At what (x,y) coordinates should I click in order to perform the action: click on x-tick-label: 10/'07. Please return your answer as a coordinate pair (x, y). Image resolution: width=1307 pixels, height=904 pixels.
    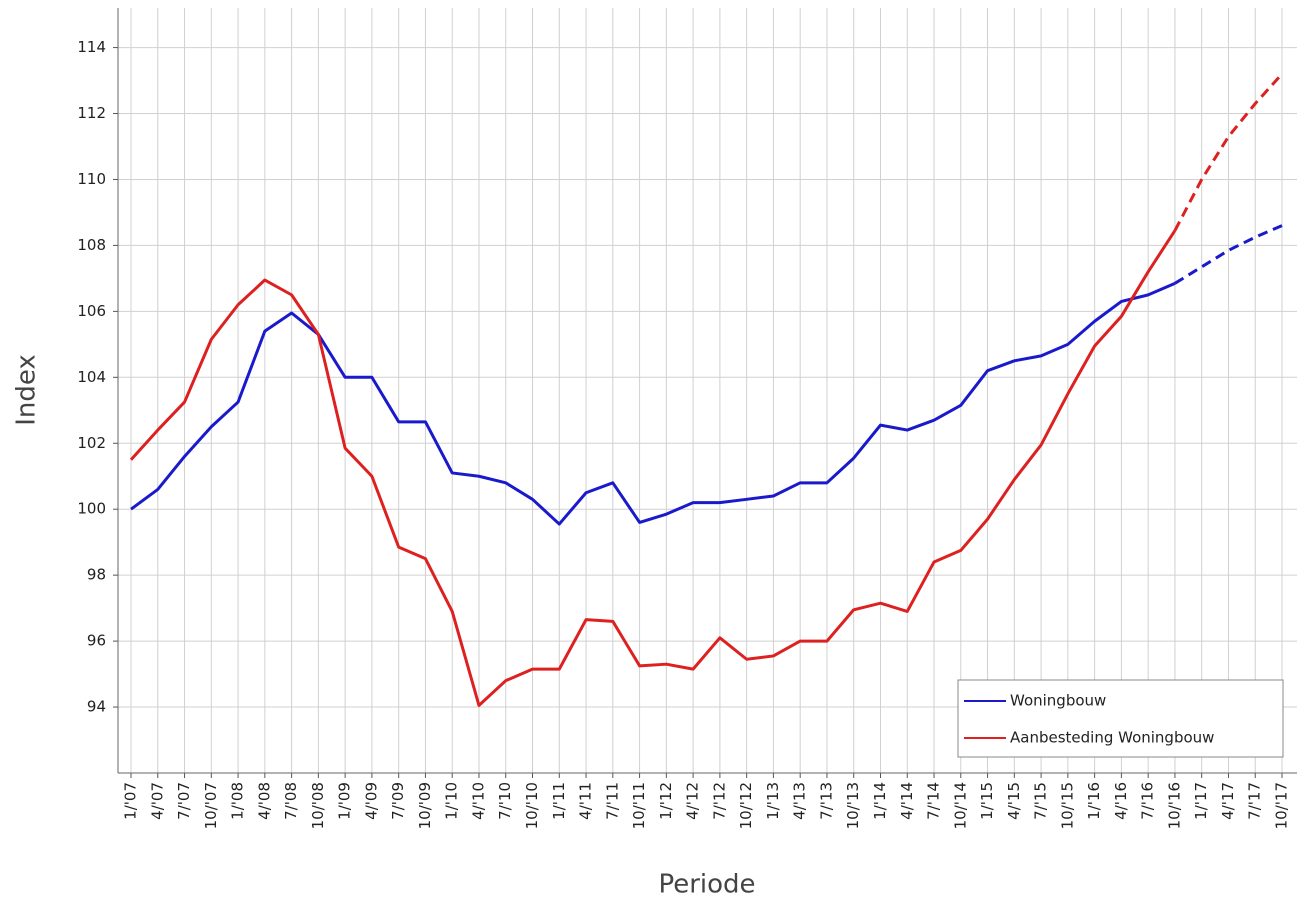
    Looking at the image, I should click on (211, 805).